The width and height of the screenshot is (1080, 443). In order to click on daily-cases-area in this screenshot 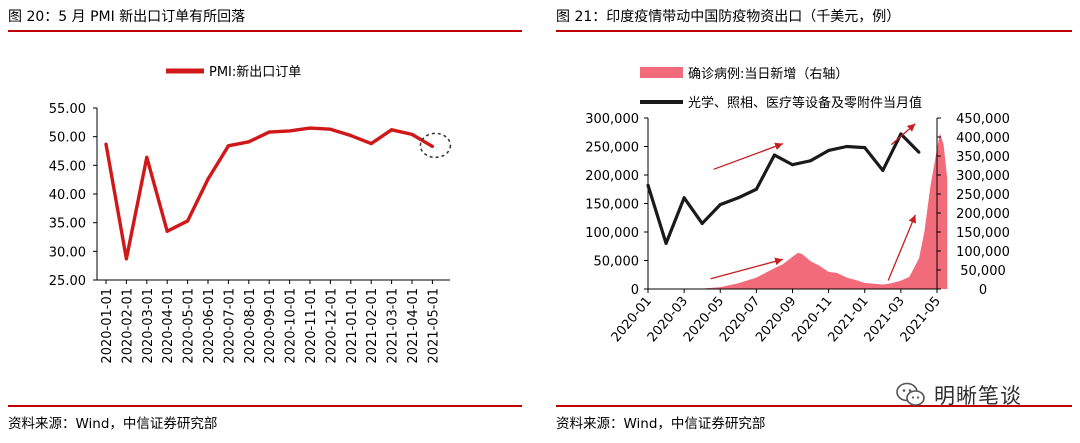, I will do `click(816, 211)`.